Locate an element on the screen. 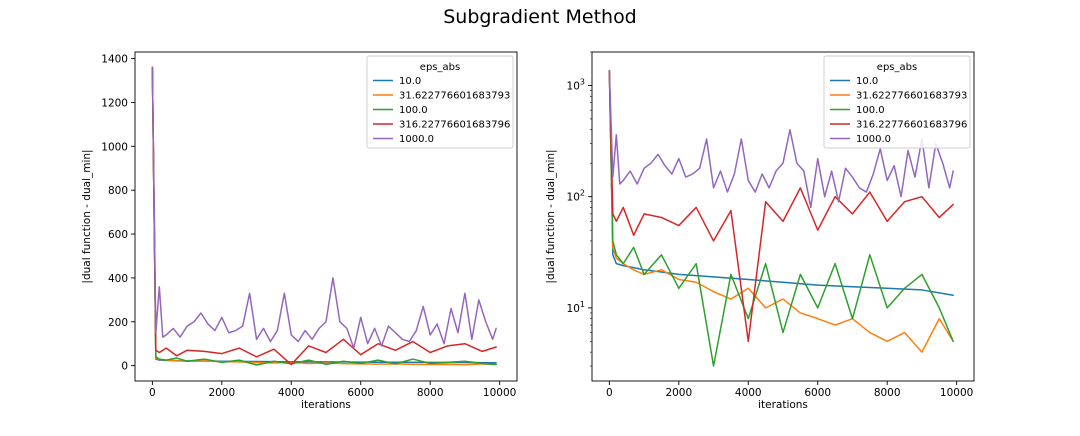  y-tick-label: 1200 is located at coordinates (114, 103).